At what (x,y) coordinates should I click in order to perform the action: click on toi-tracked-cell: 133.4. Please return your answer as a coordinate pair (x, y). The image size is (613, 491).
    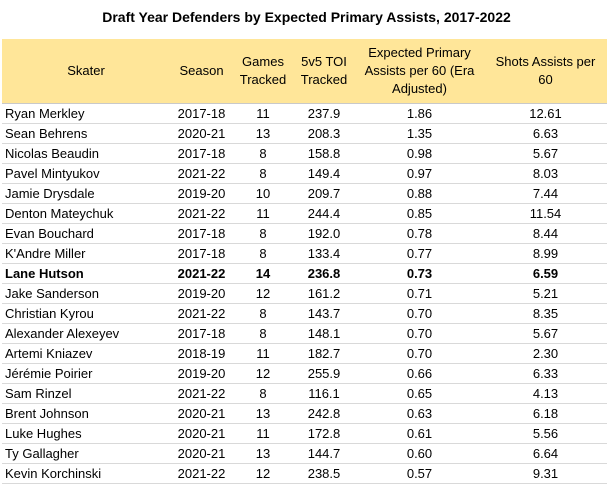
    Looking at the image, I should click on (324, 253).